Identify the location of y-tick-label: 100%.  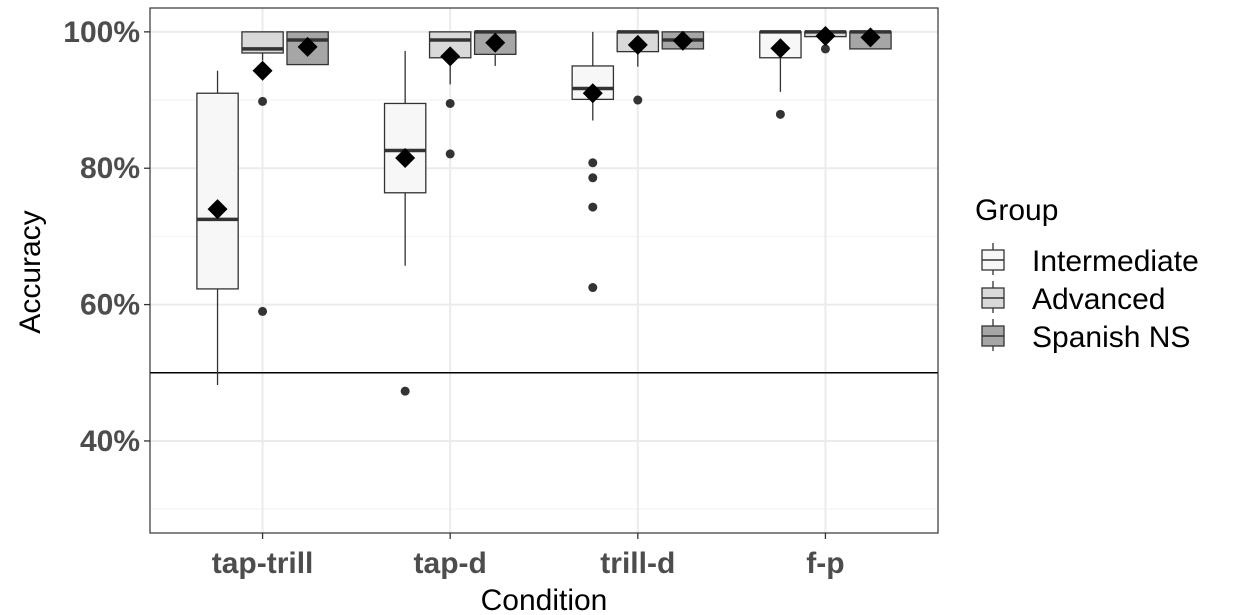
(101, 32).